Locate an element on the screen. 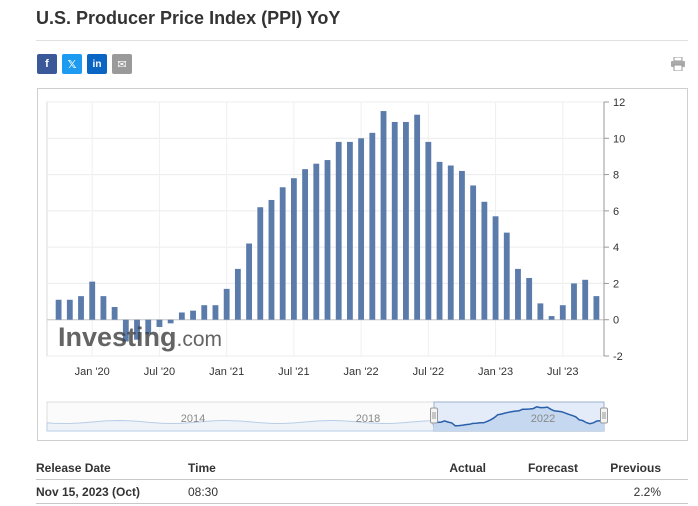 This screenshot has width=698, height=506. email-icon: ✉ is located at coordinates (122, 64).